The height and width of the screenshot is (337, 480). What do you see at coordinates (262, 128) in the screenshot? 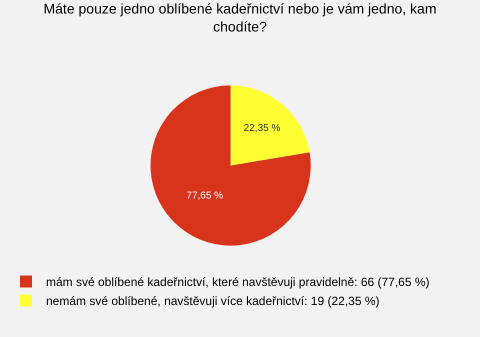
I see `data-label: 22,35 %` at bounding box center [262, 128].